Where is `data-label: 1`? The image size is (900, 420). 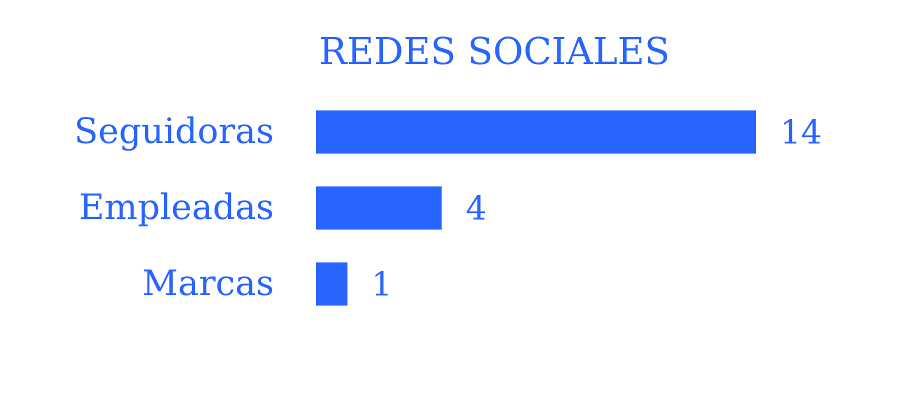 data-label: 1 is located at coordinates (381, 284).